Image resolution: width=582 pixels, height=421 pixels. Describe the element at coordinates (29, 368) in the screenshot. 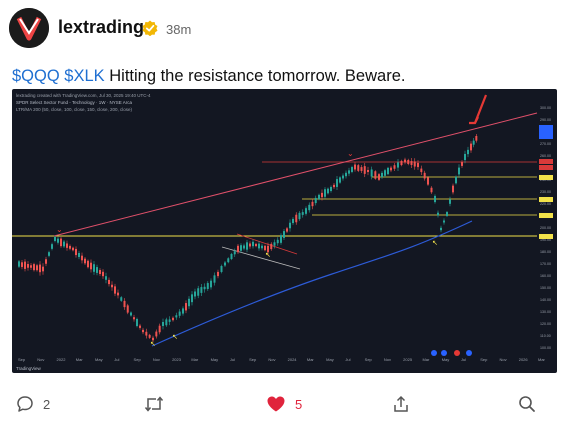

I see `tradingview-brand: TradingView` at that location.